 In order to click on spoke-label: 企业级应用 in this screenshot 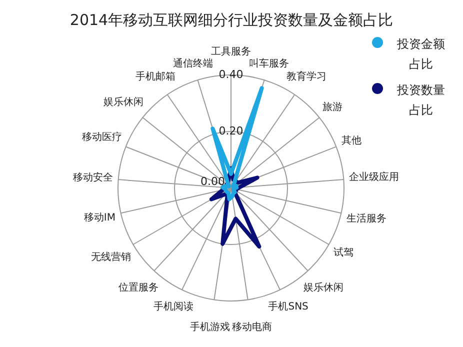, I will do `click(373, 176)`.